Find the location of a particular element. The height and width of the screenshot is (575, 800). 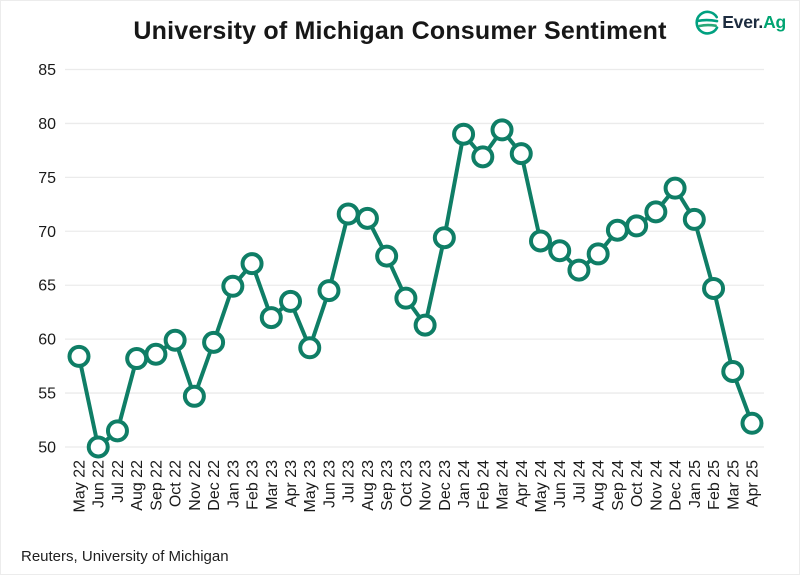

logo-text-ever: Ever. is located at coordinates (743, 22).